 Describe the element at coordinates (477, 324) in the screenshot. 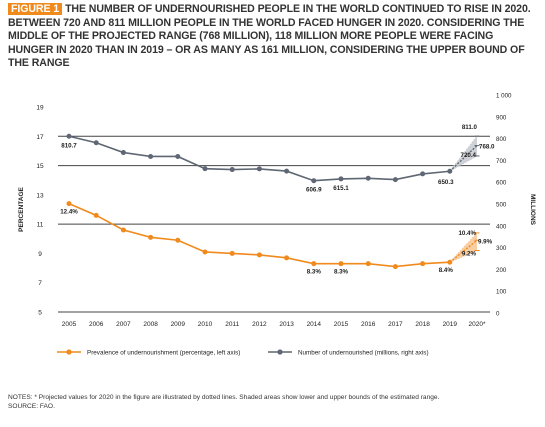

I see `x-tick-label: 2020*` at that location.